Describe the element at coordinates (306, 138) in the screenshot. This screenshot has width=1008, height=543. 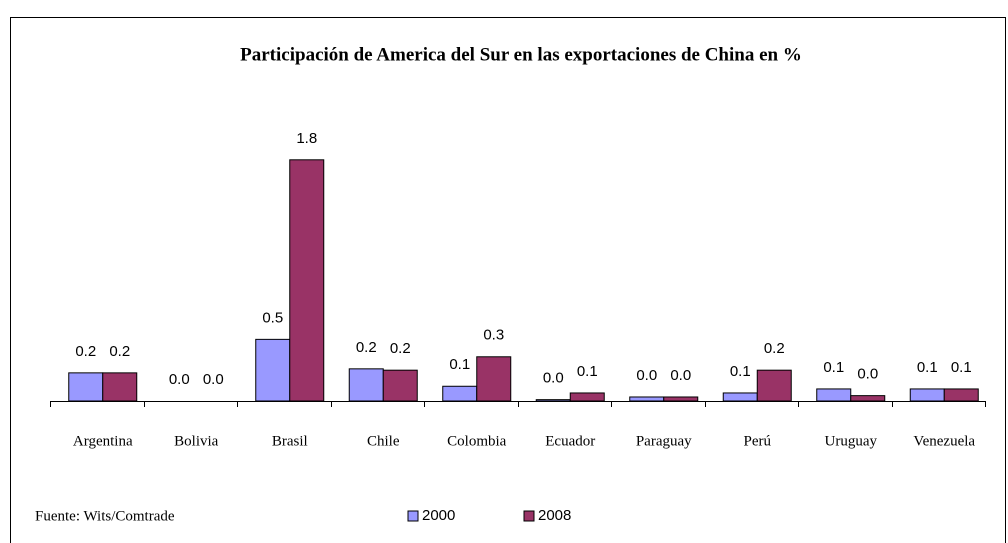
I see `data-label: 1.8` at that location.